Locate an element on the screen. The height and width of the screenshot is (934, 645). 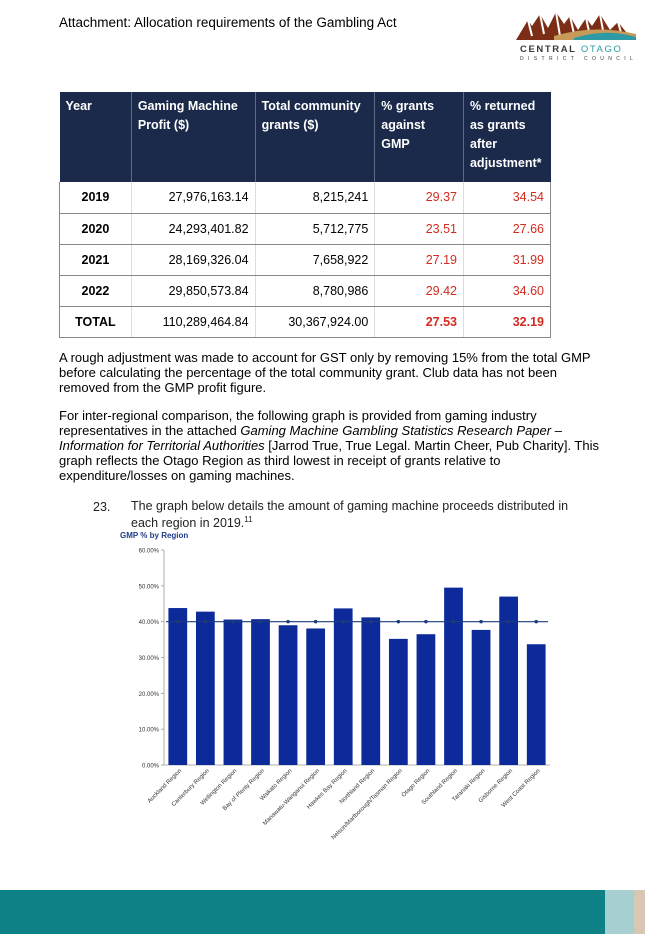
figure-number: 23. is located at coordinates (102, 507).